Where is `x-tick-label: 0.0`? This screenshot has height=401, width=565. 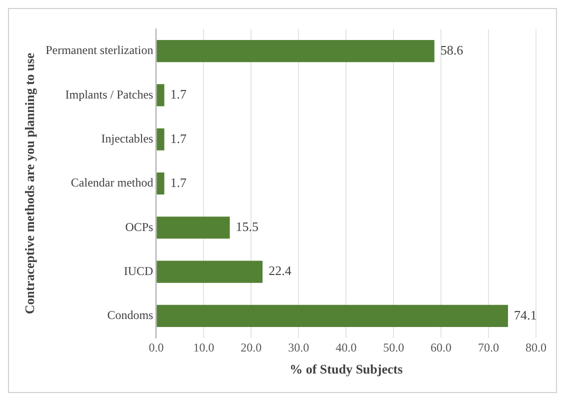
x-tick-label: 0.0 is located at coordinates (156, 347).